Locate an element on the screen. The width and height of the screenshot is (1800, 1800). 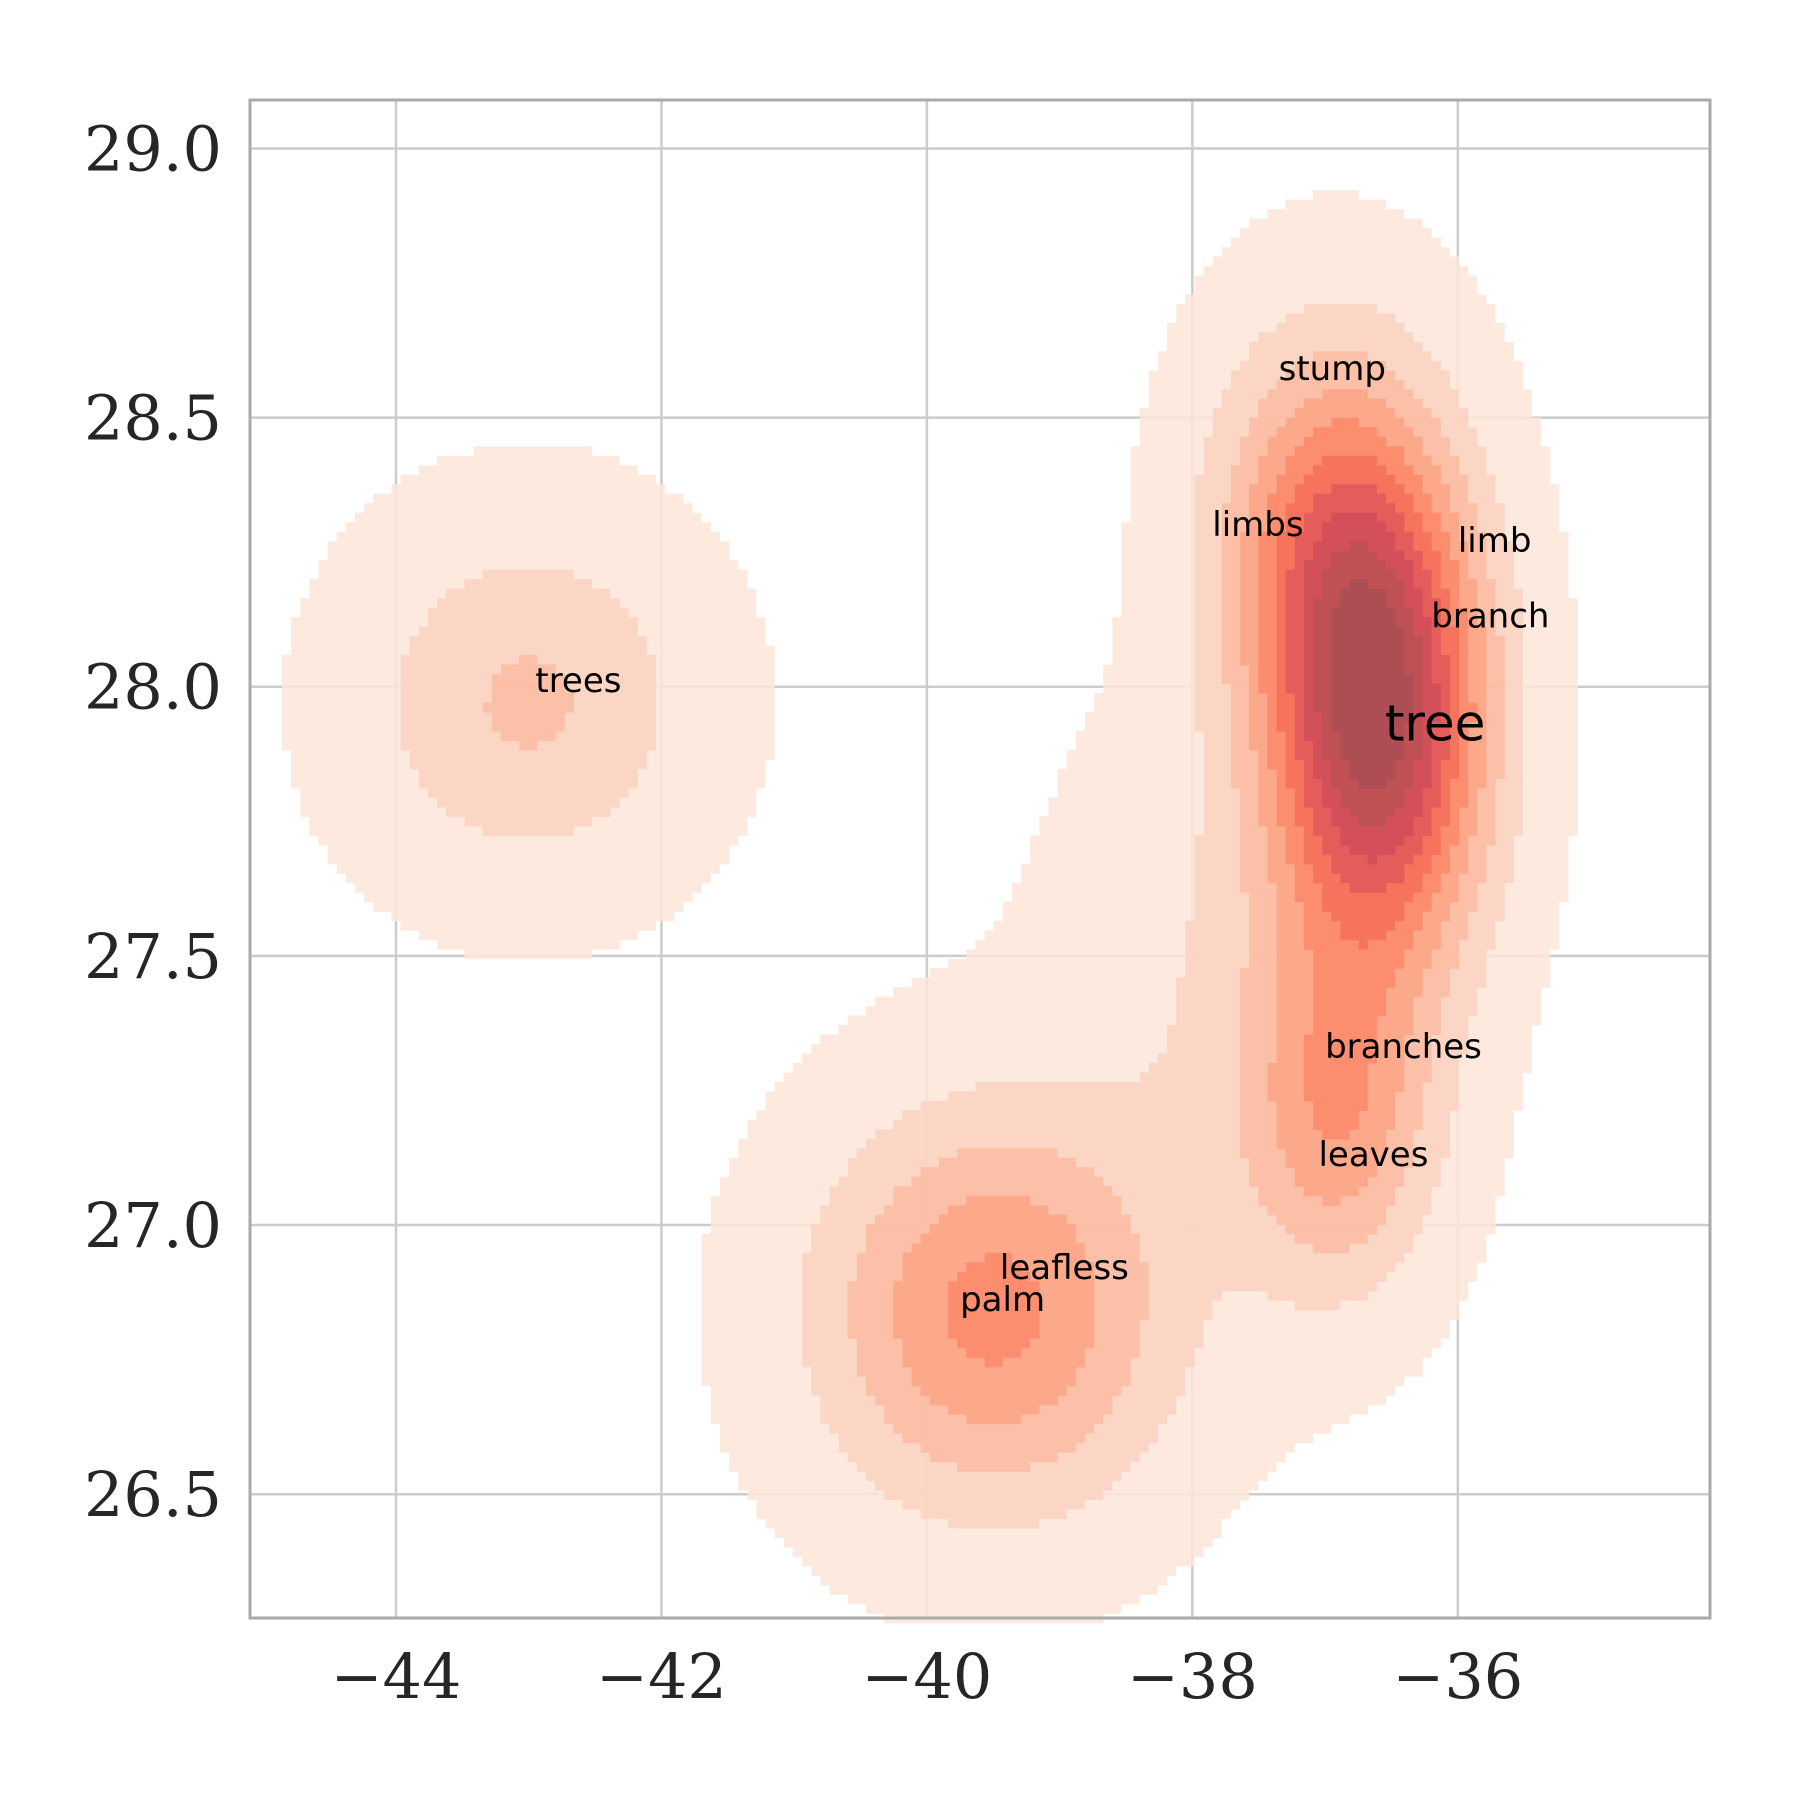
y-tick-label: 28.0 is located at coordinates (153, 687).